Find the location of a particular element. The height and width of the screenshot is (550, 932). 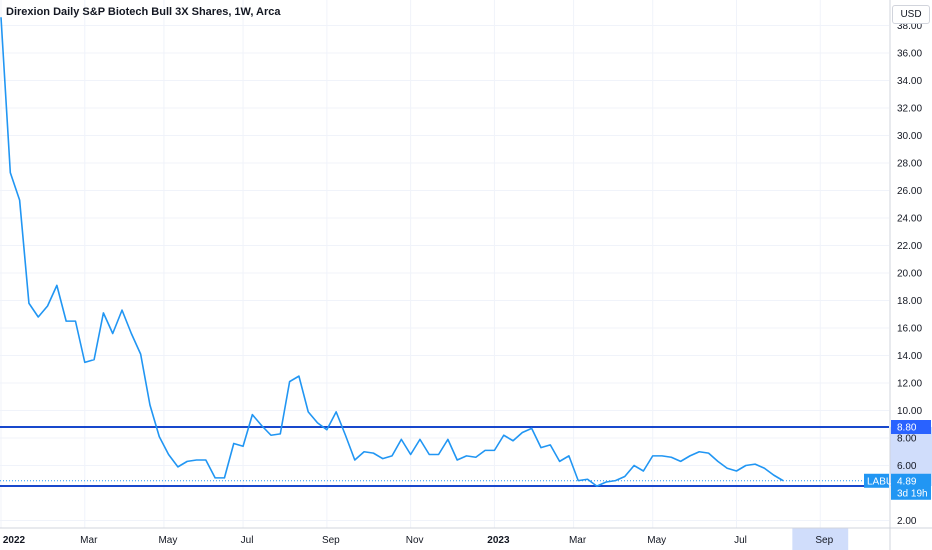

x-tick-label: 2022 is located at coordinates (14, 540).